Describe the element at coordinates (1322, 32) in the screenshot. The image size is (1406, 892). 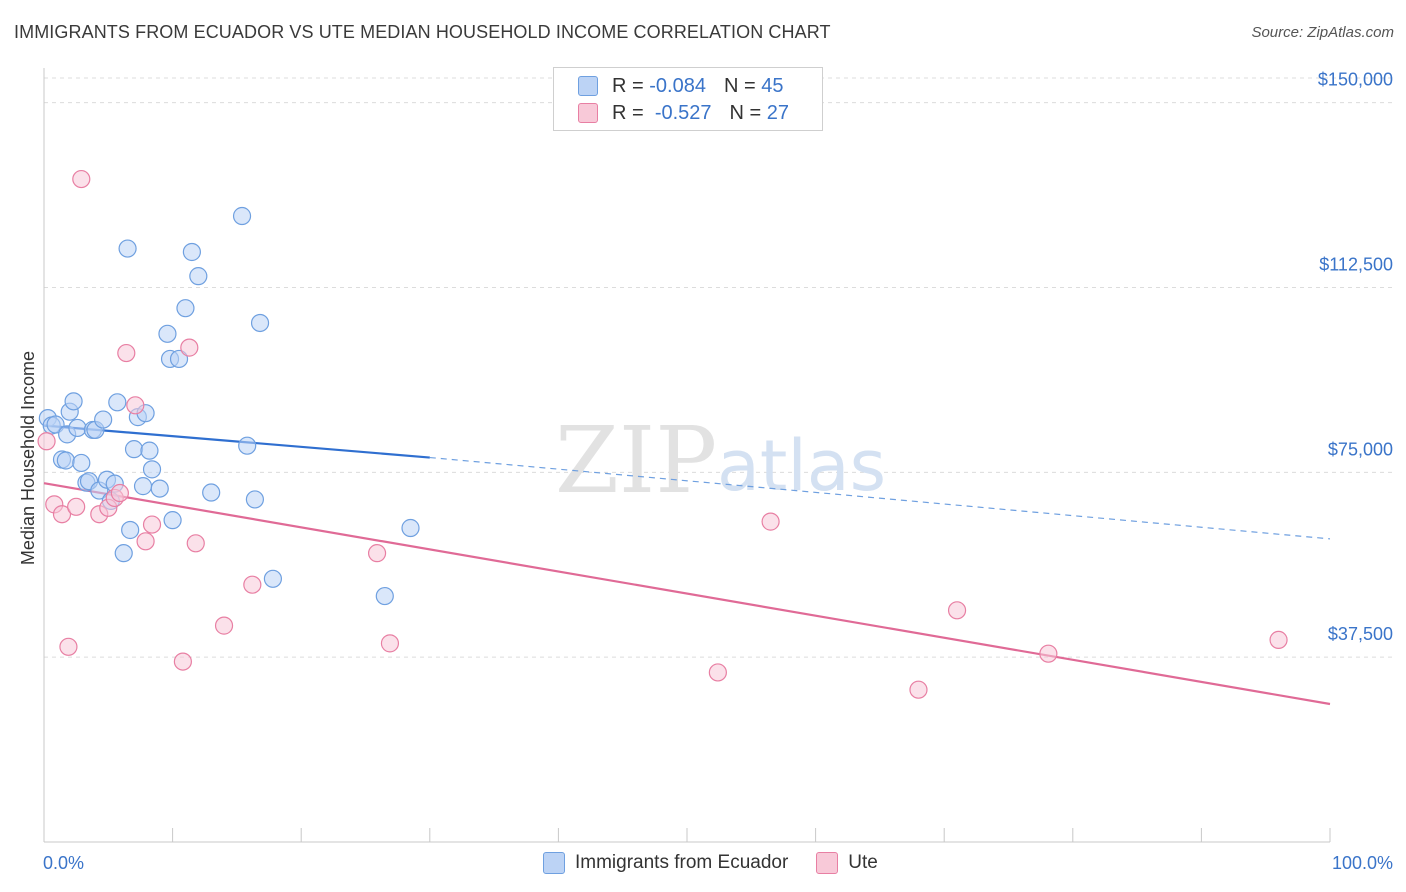
I see `source-label: Source: ZipAtlas.com` at that location.